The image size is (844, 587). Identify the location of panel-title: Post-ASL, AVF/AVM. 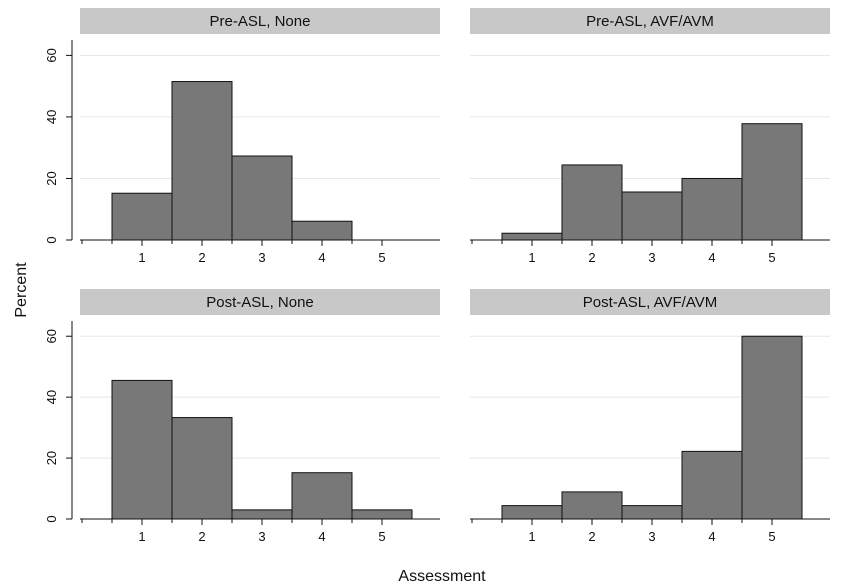
(650, 302).